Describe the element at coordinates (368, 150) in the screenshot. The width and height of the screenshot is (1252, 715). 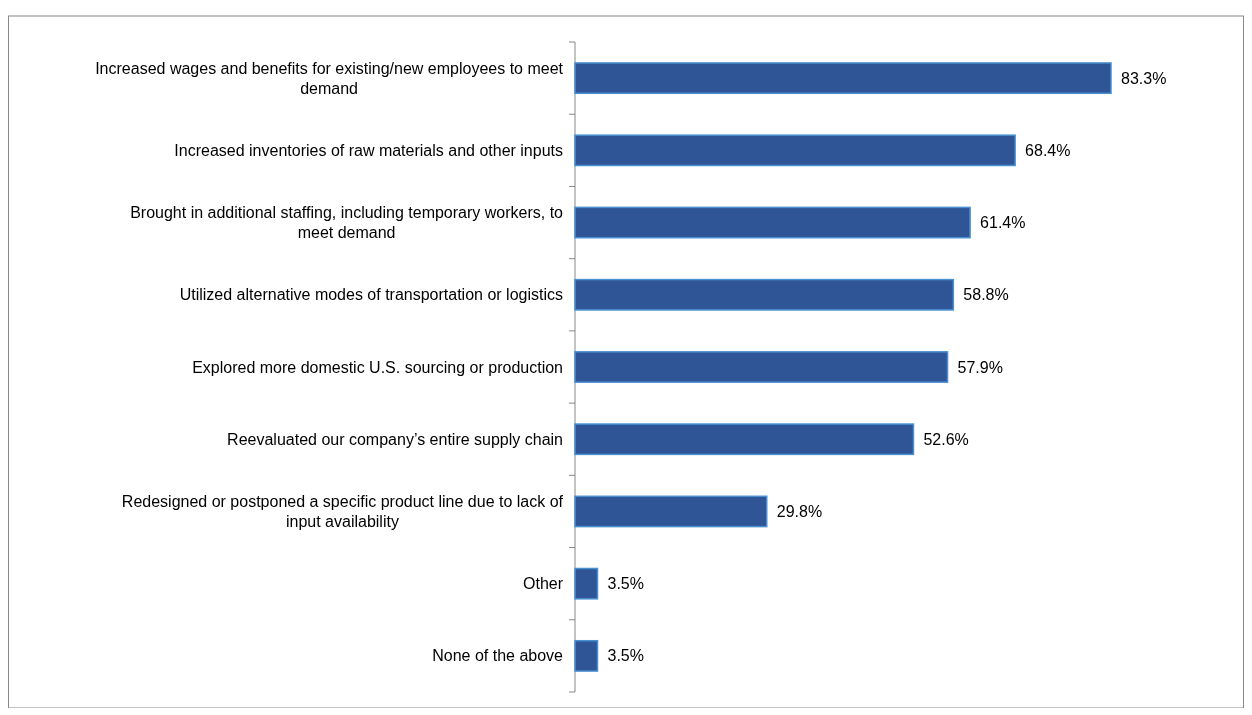
I see `y-tick-label: Increased inventories of raw materials and other inputs` at that location.